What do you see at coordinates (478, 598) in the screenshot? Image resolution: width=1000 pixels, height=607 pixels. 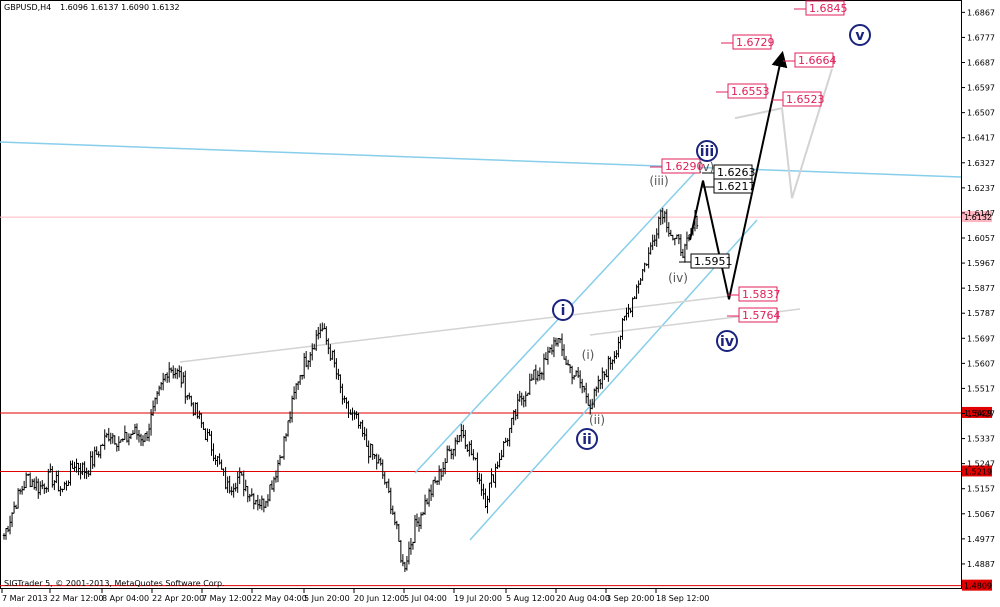 I see `x-tick-label: 19 Jul 20:00` at bounding box center [478, 598].